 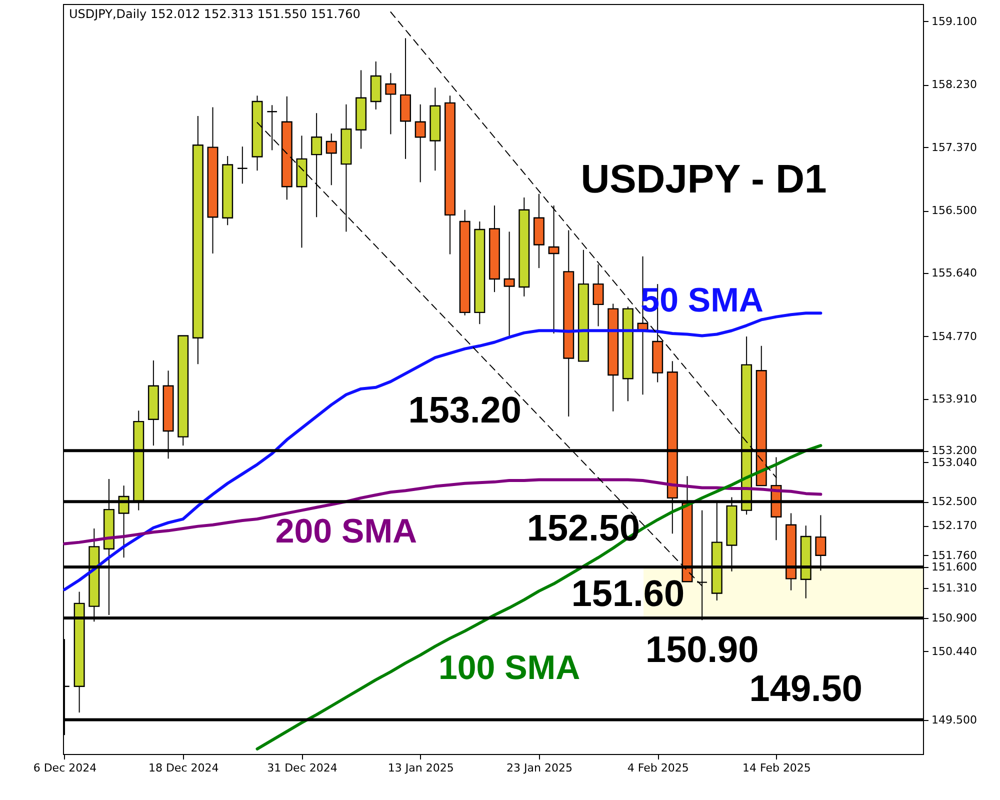 What do you see at coordinates (954, 588) in the screenshot?
I see `y-tick-label: 151.310` at bounding box center [954, 588].